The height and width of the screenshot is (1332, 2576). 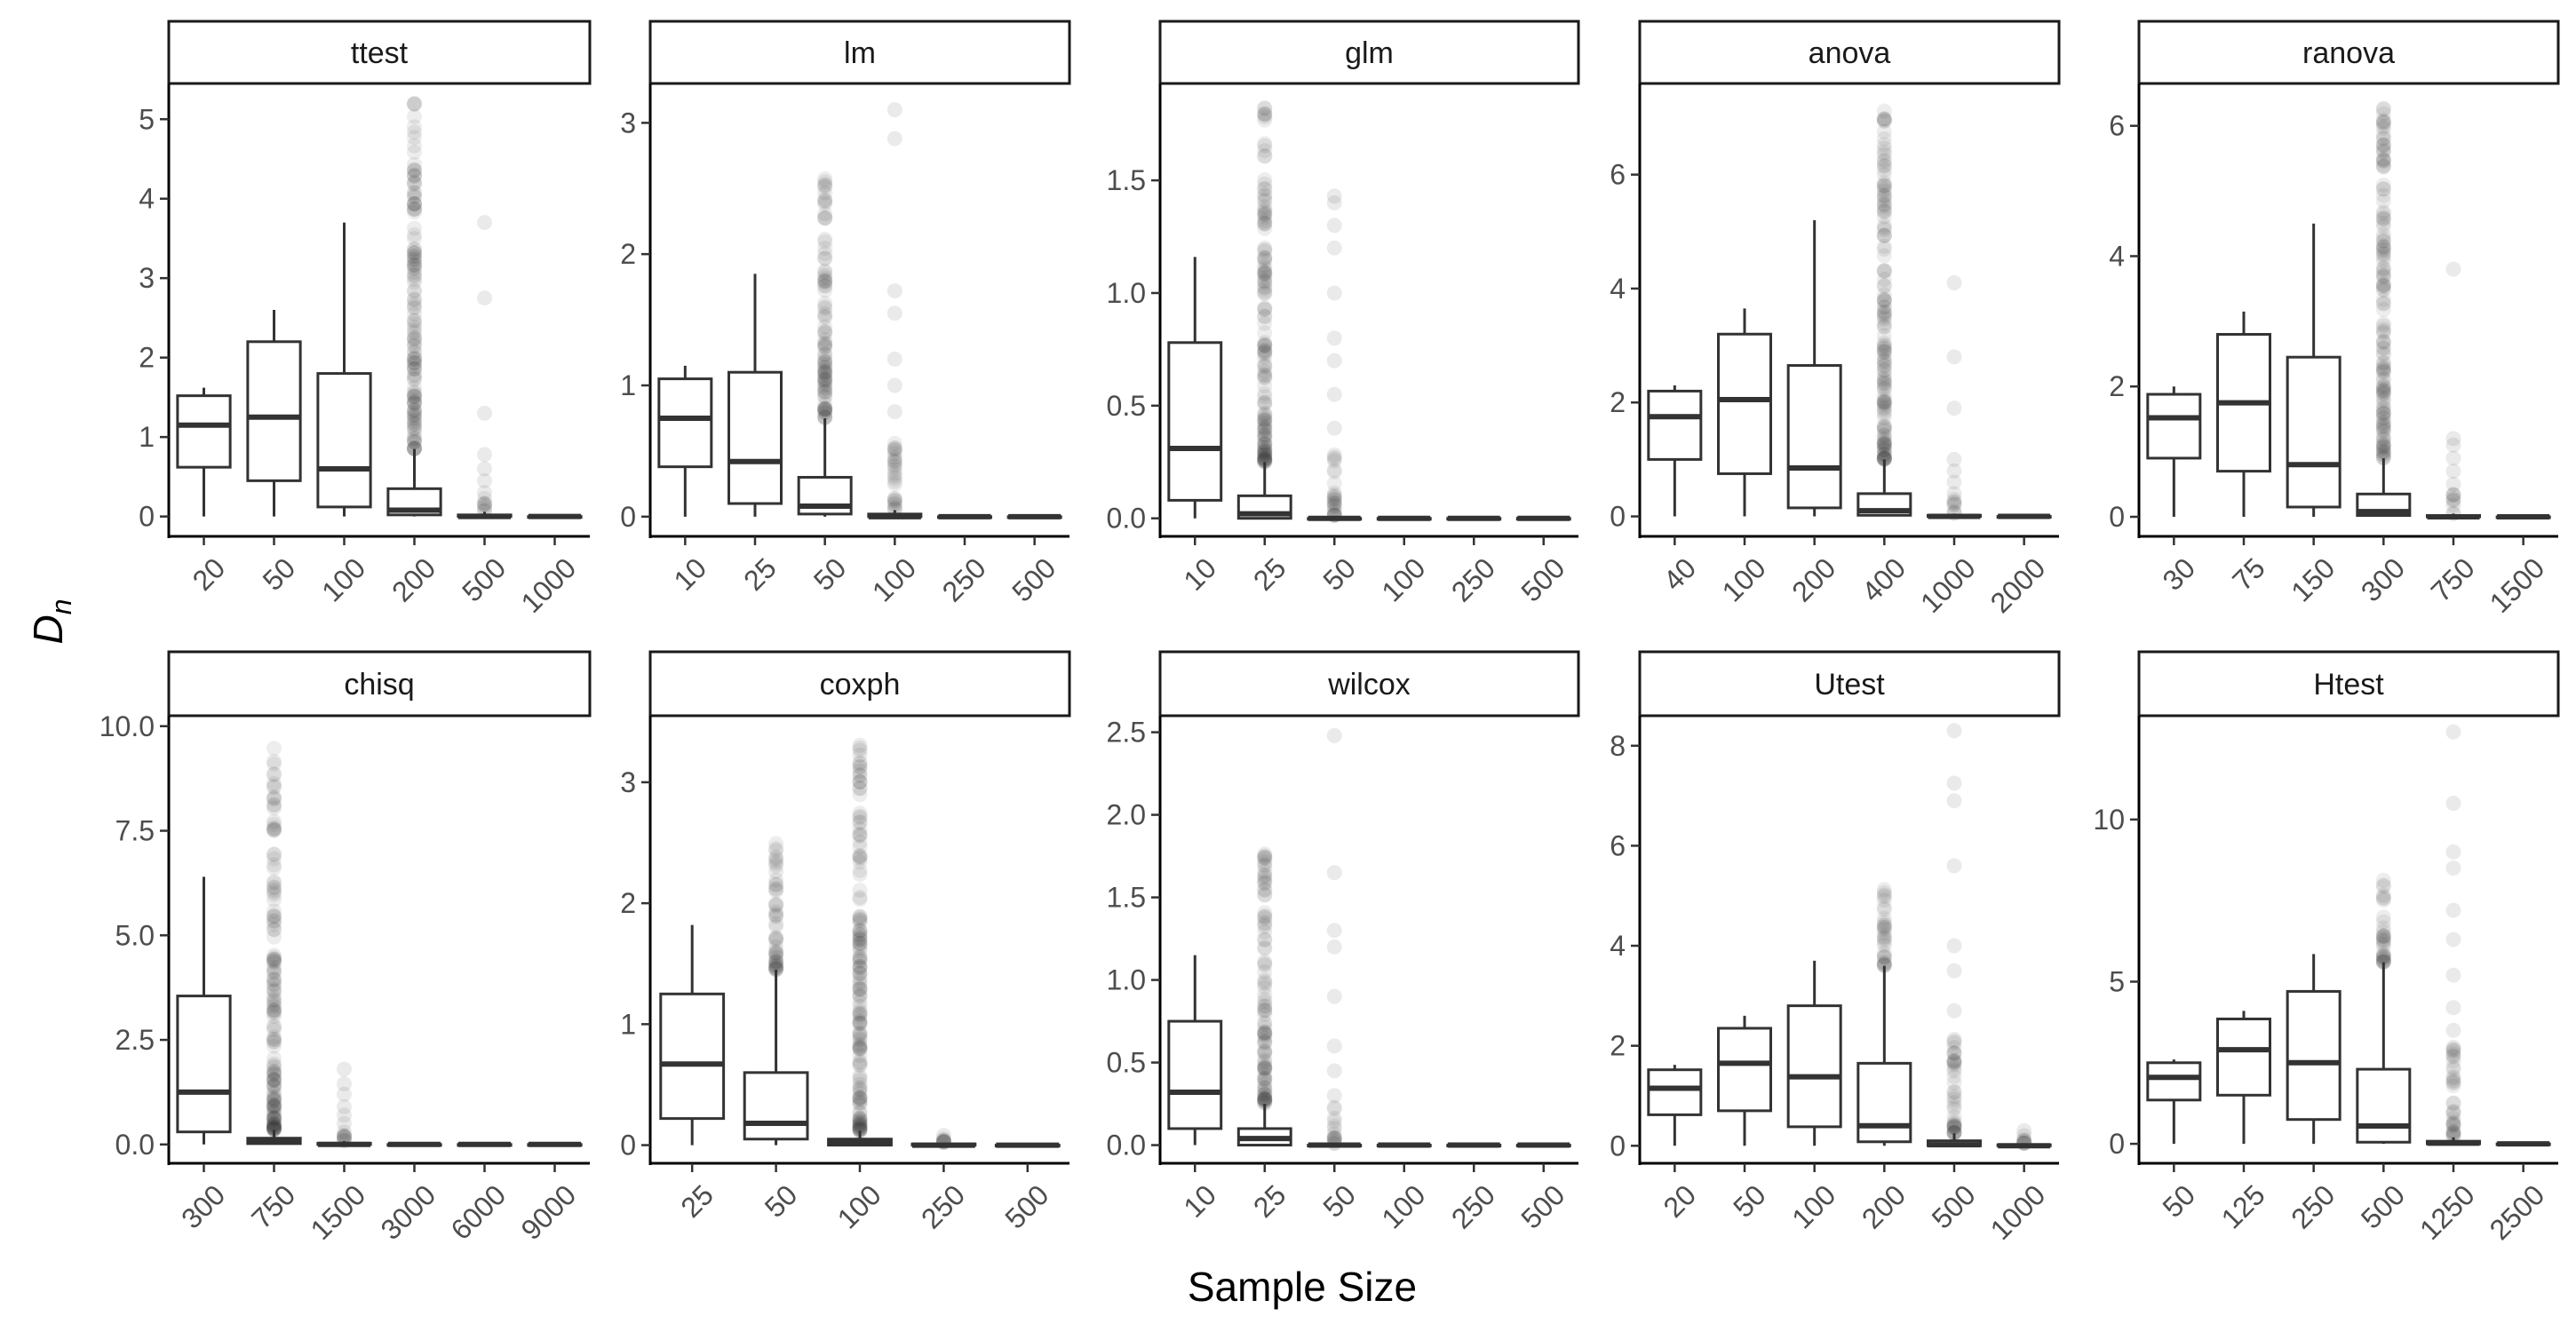 What do you see at coordinates (61, 607) in the screenshot?
I see `y-axis-title-subscript: n` at bounding box center [61, 607].